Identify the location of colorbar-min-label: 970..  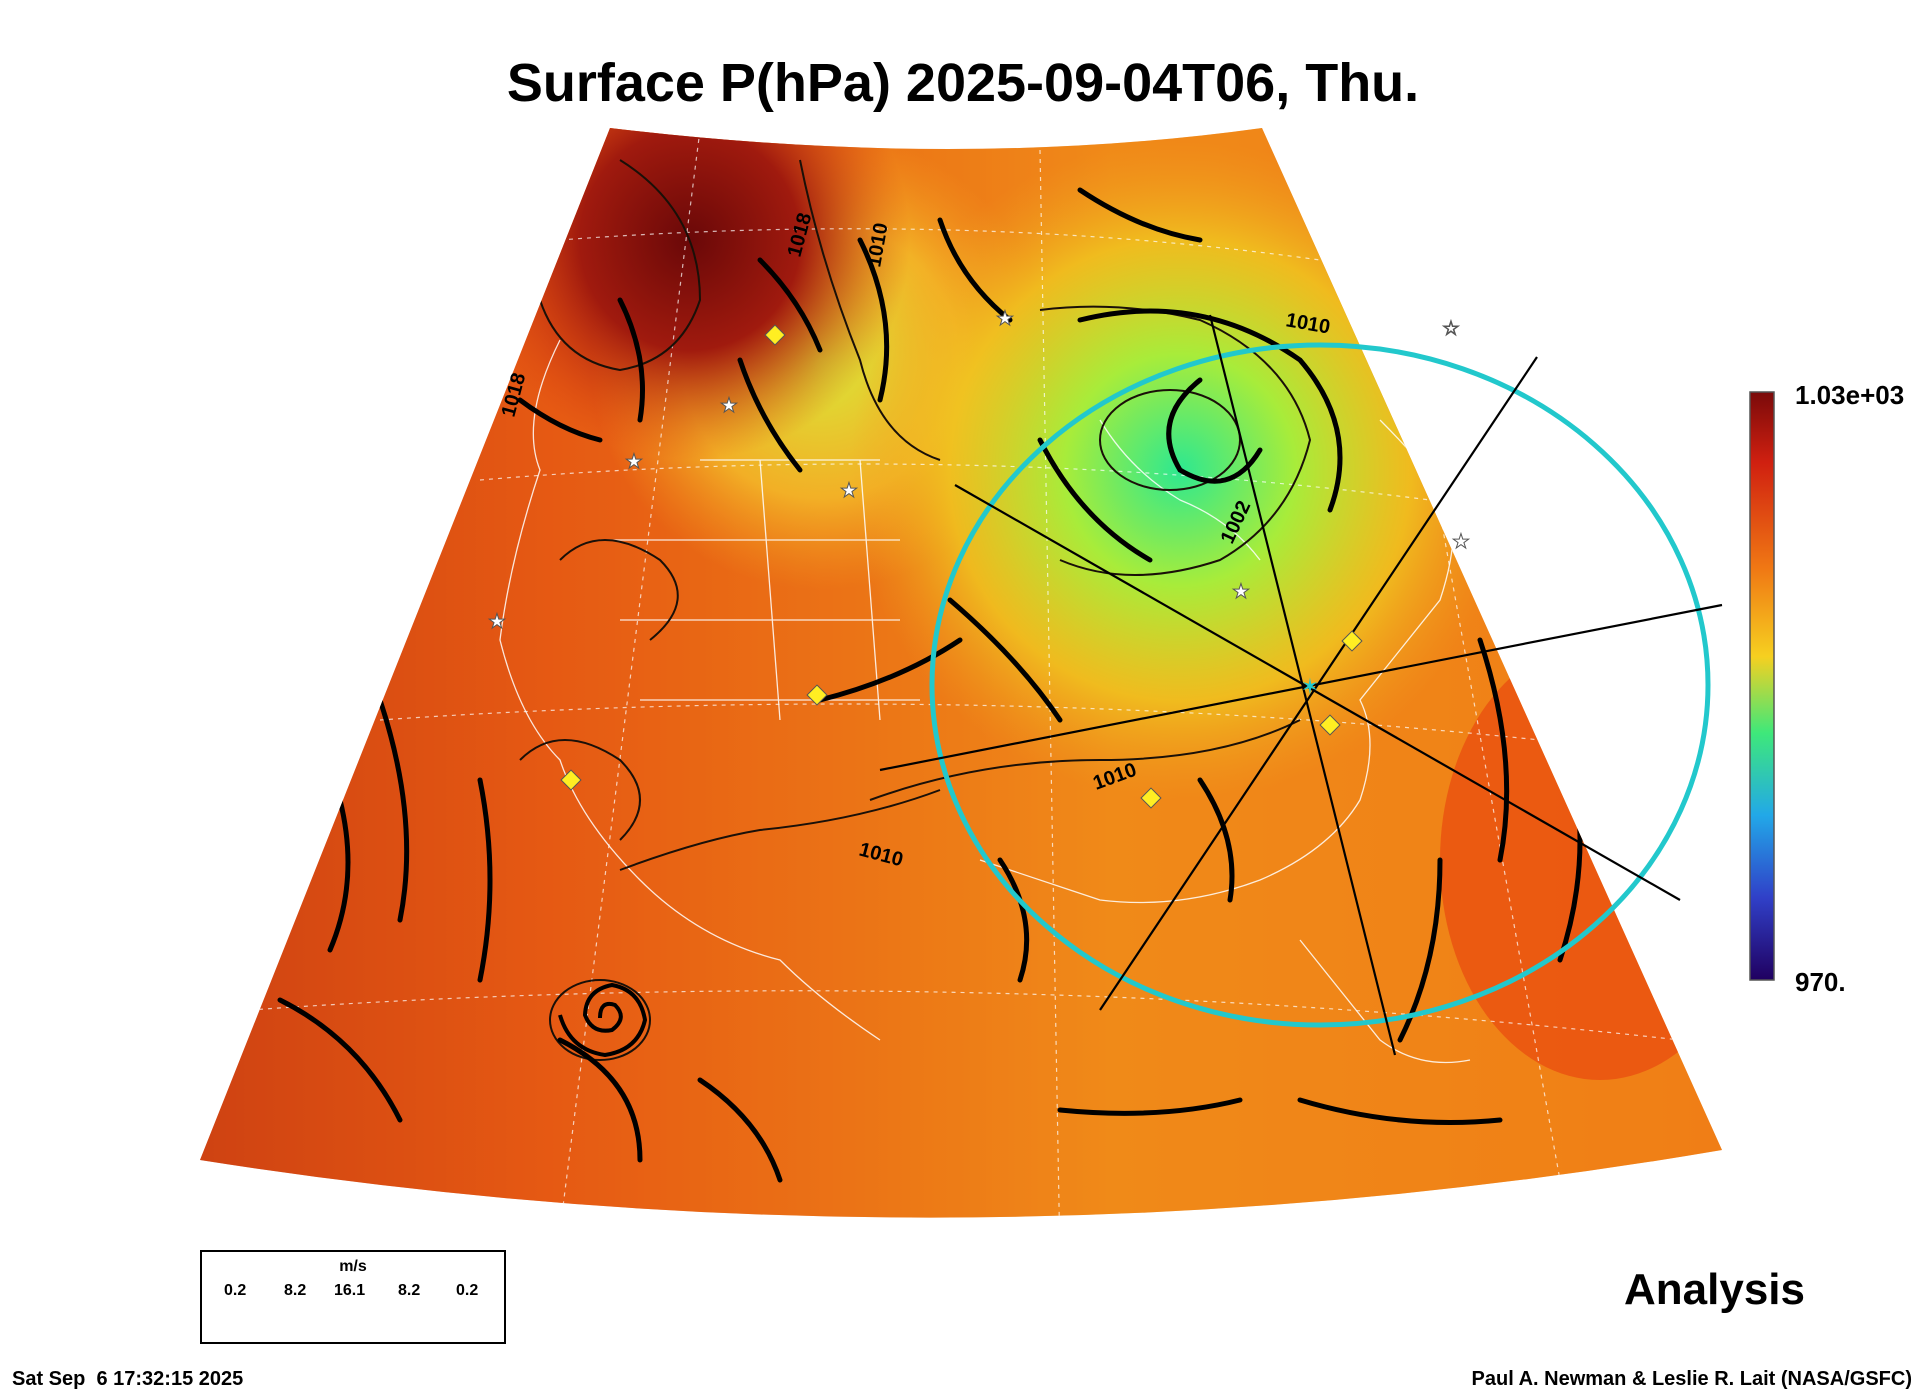
(1820, 982).